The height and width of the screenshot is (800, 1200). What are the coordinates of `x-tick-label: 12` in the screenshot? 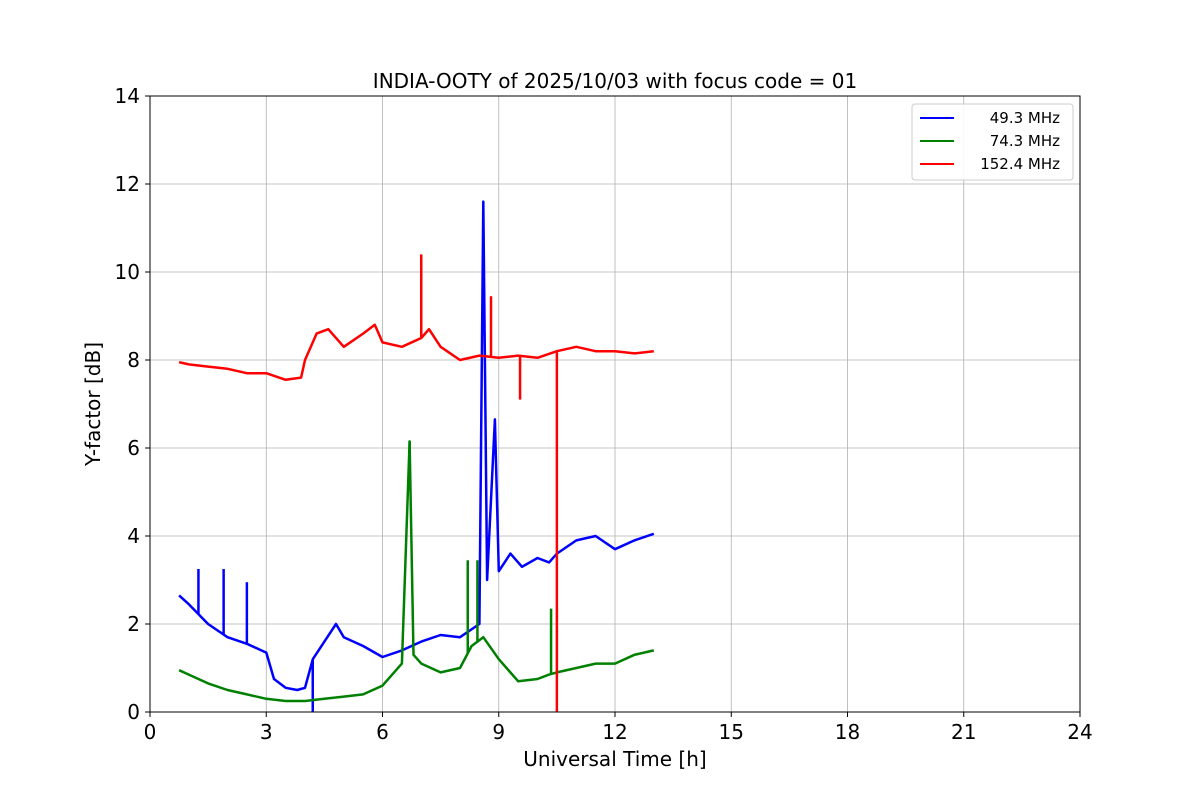 It's located at (614, 732).